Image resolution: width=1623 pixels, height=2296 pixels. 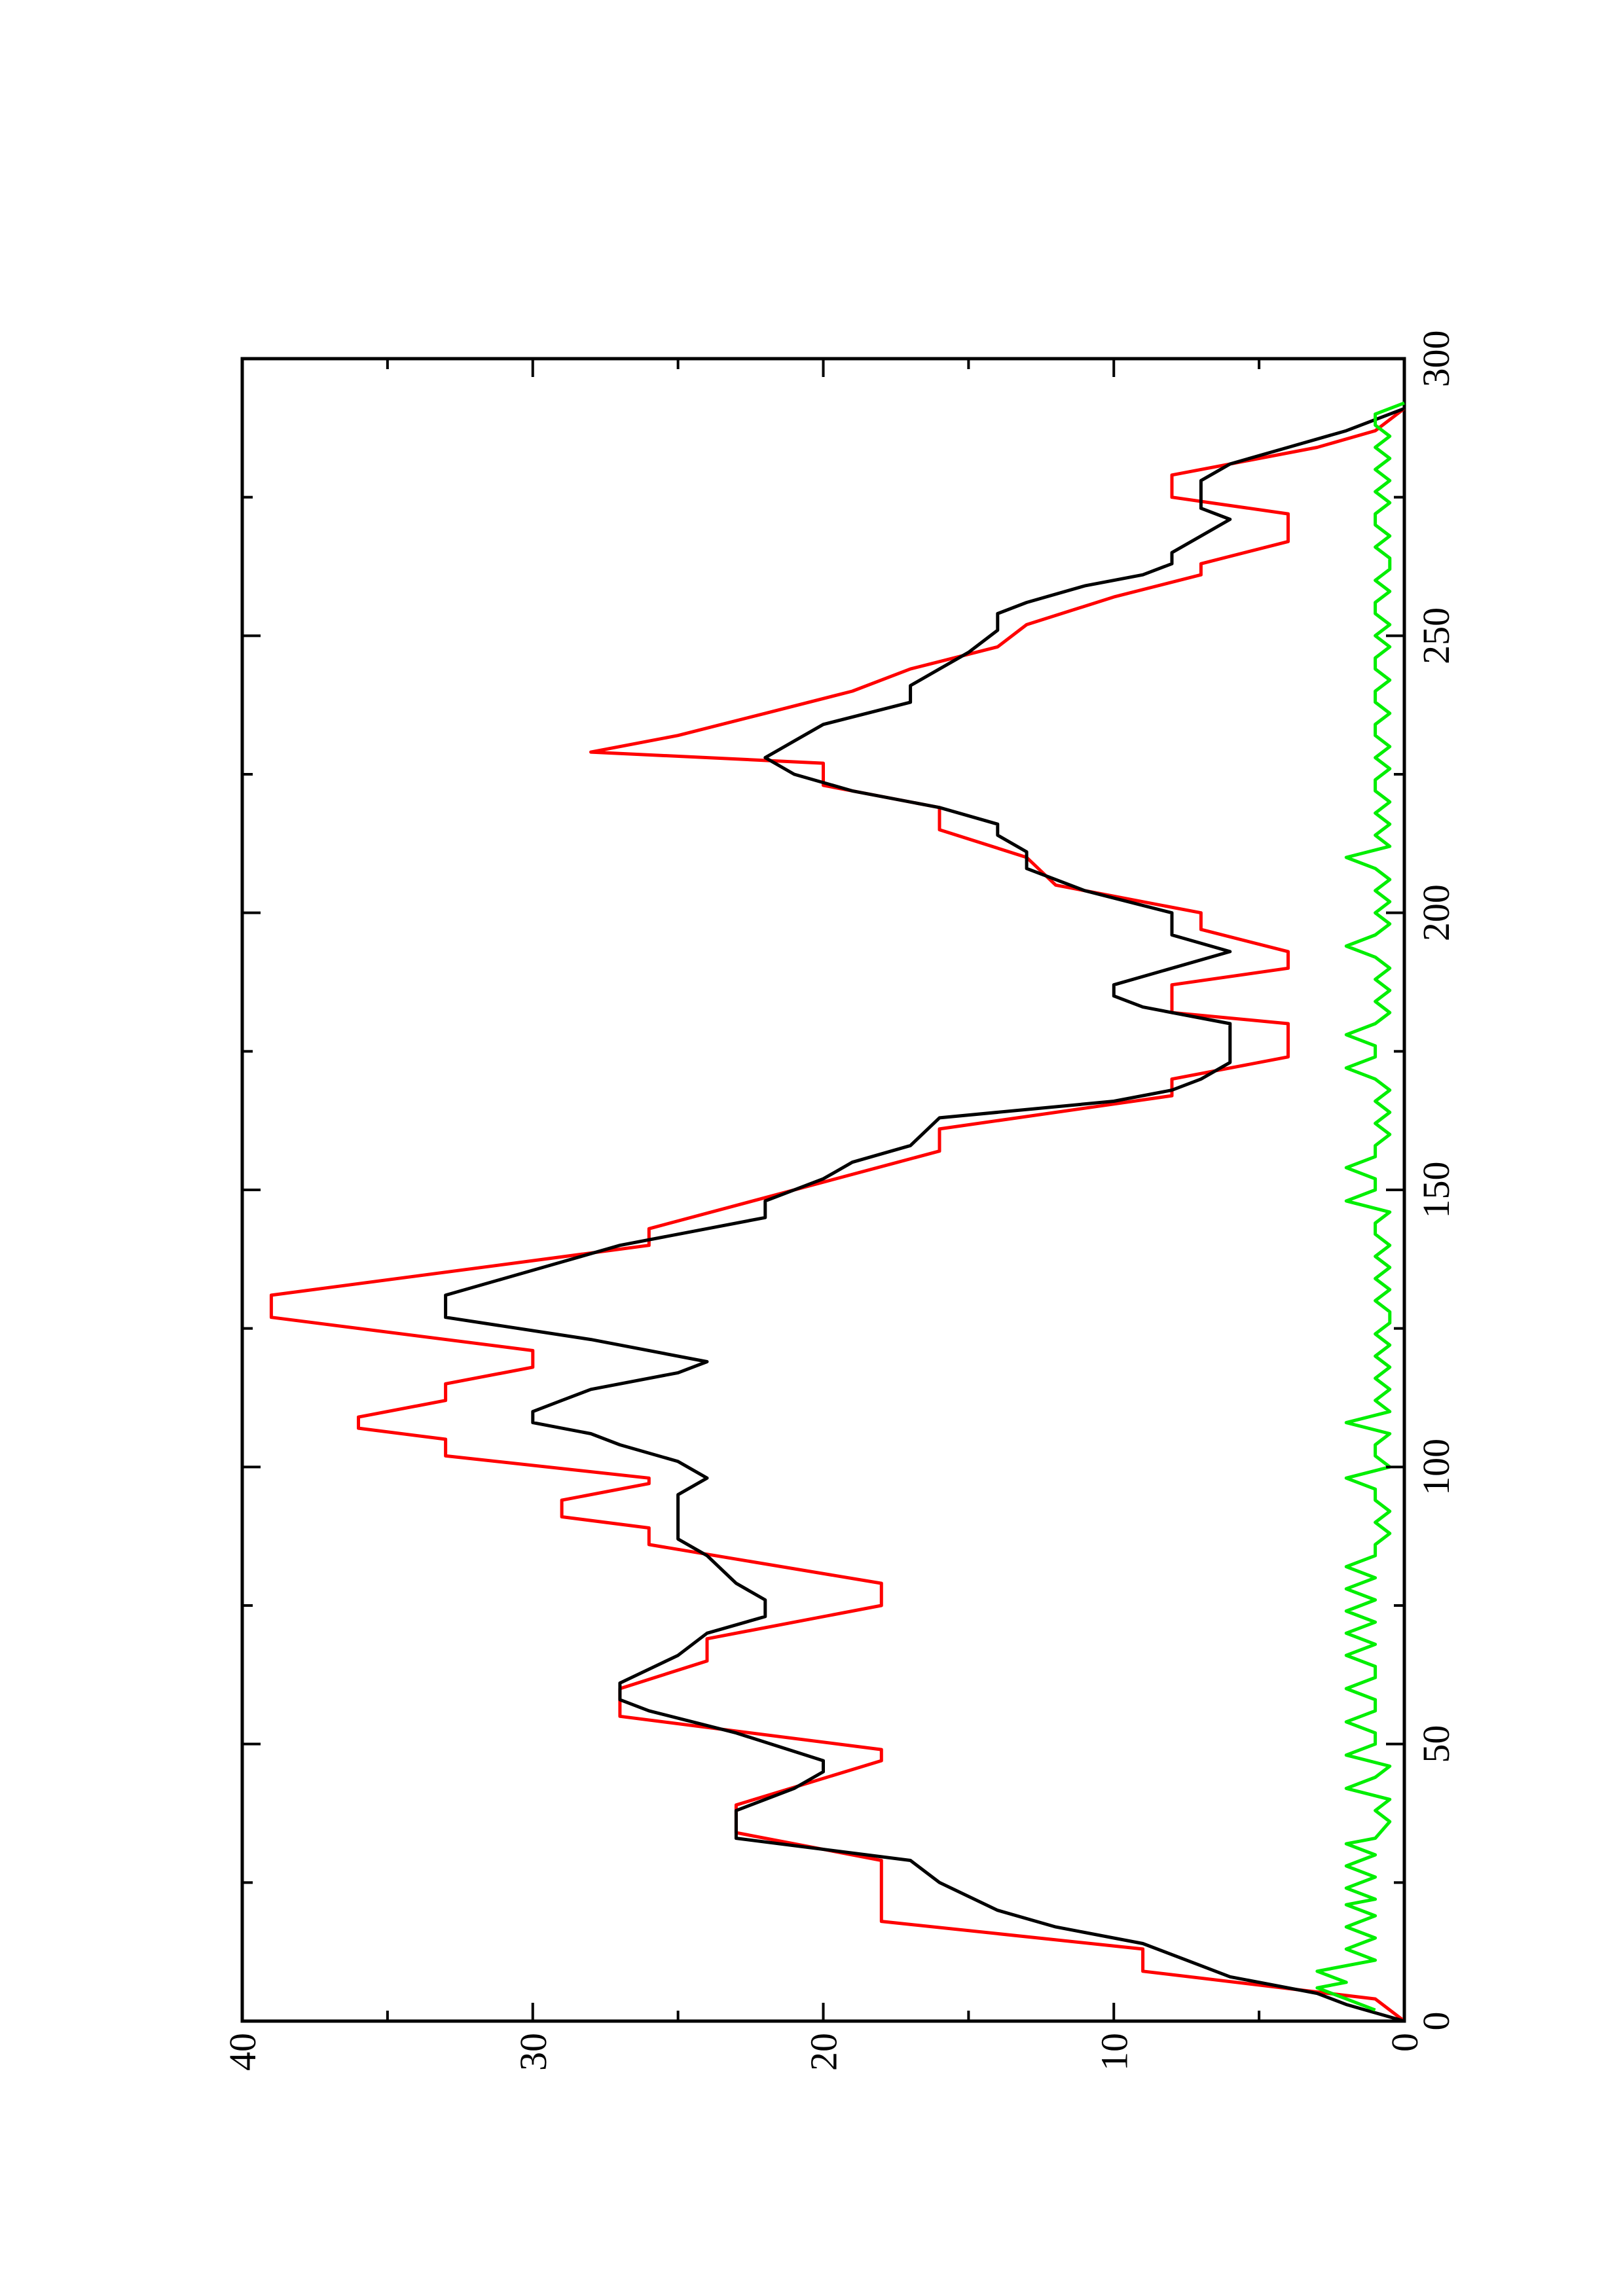 What do you see at coordinates (1436, 1468) in the screenshot?
I see `x-tick-label-2: 100` at bounding box center [1436, 1468].